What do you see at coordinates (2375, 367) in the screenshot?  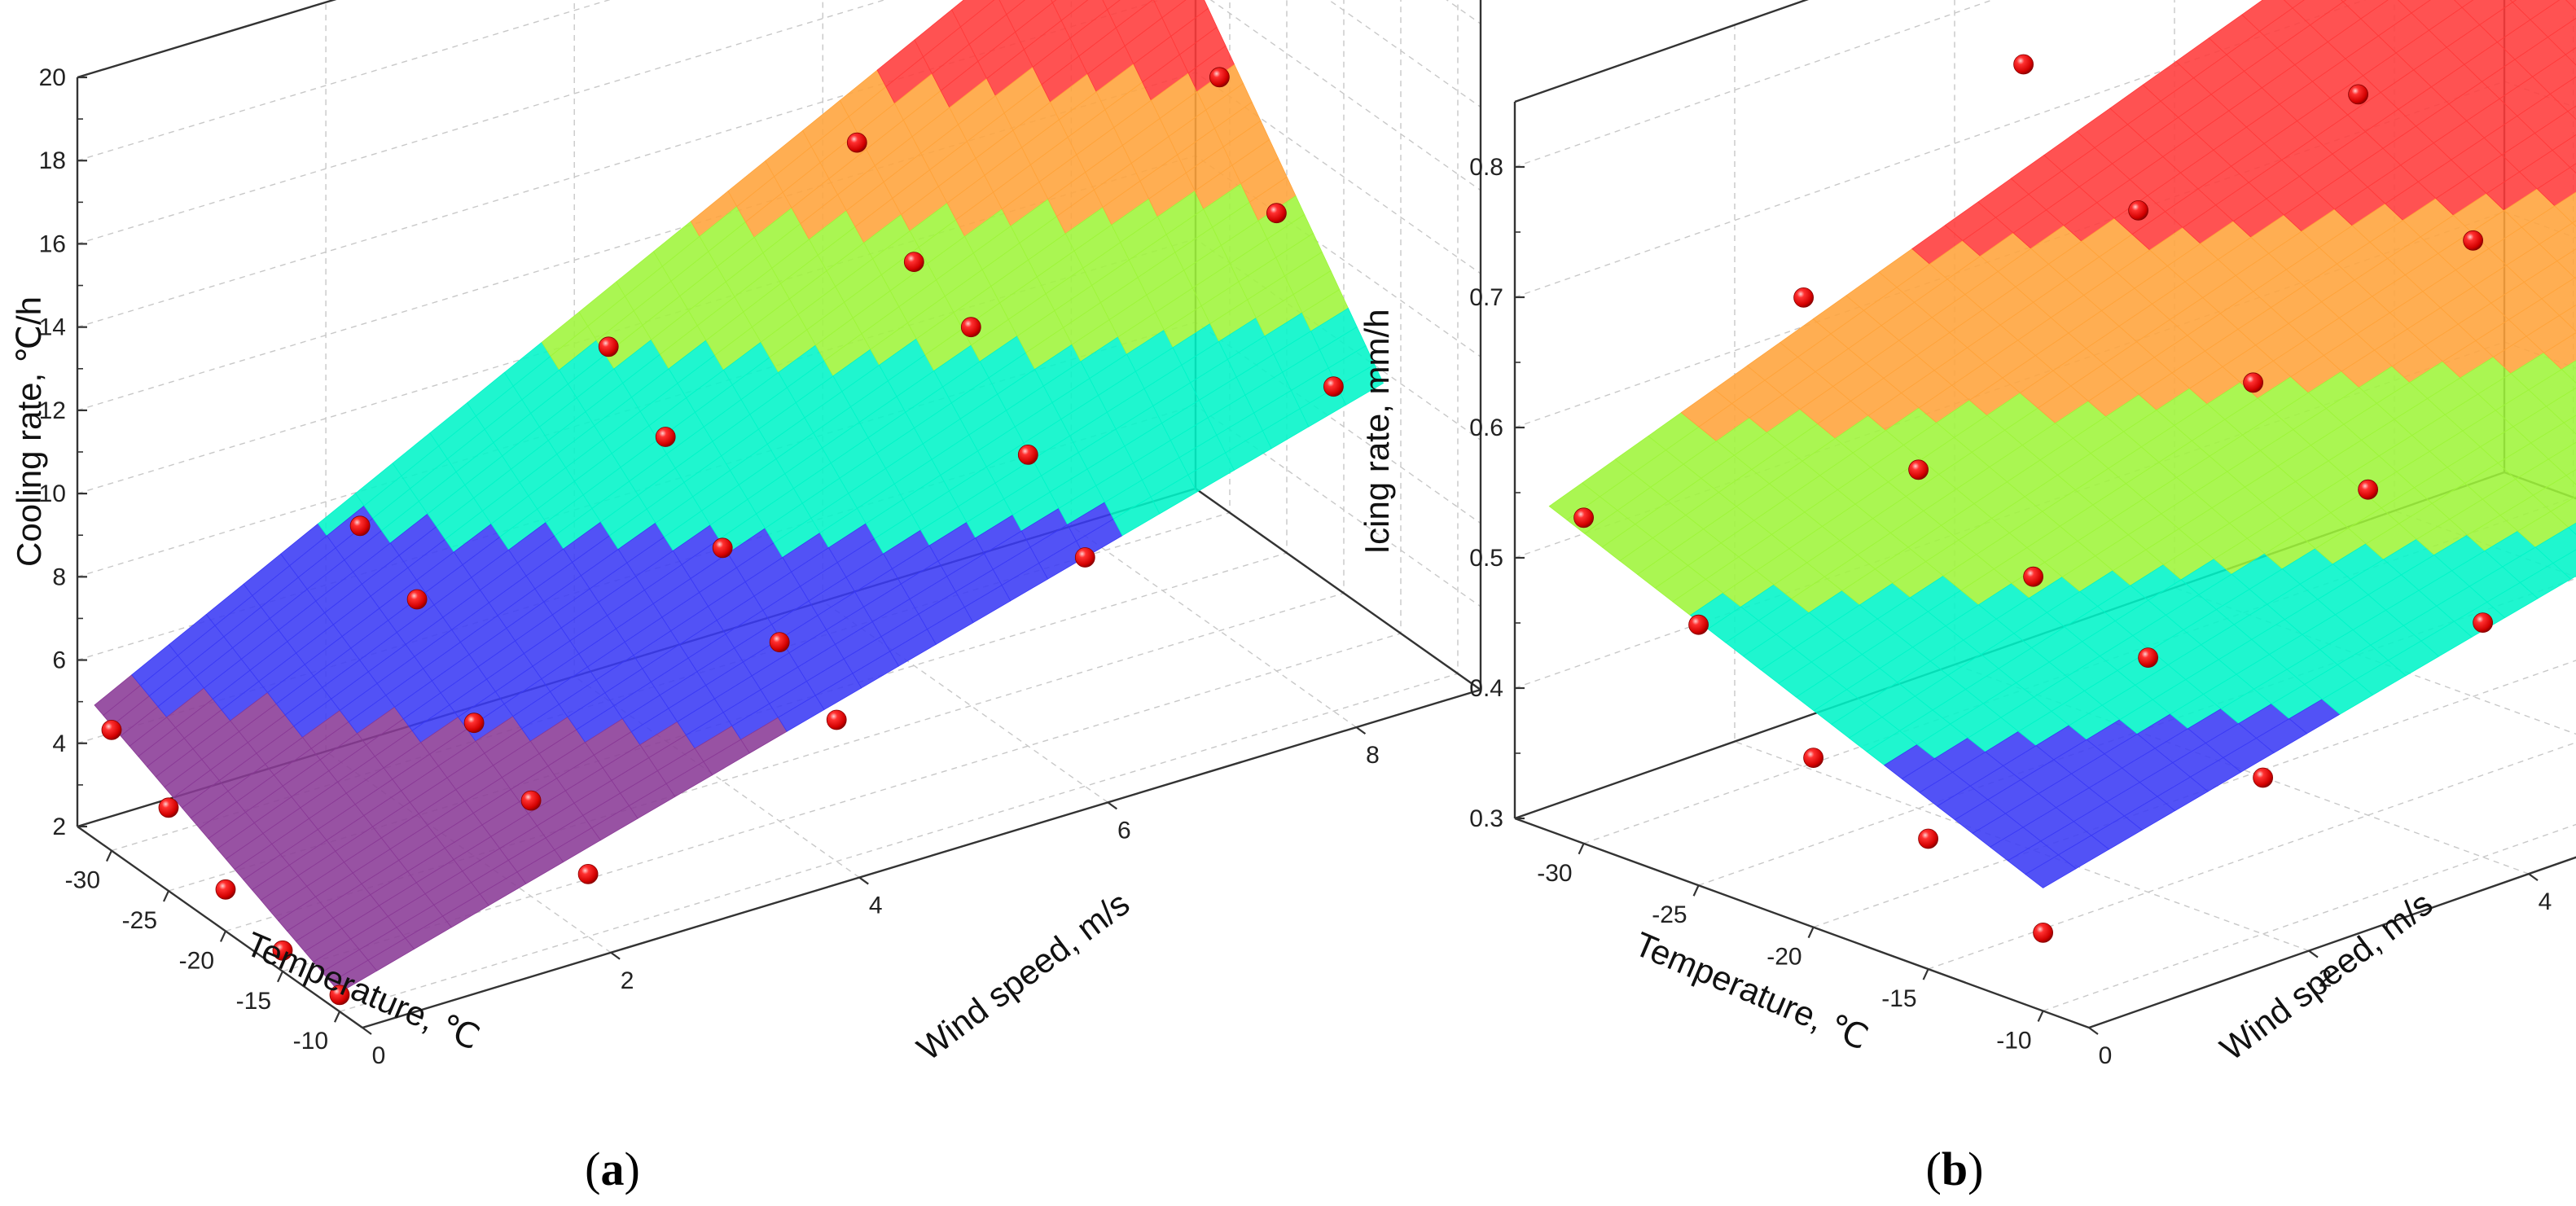 I see `grid-line-y` at bounding box center [2375, 367].